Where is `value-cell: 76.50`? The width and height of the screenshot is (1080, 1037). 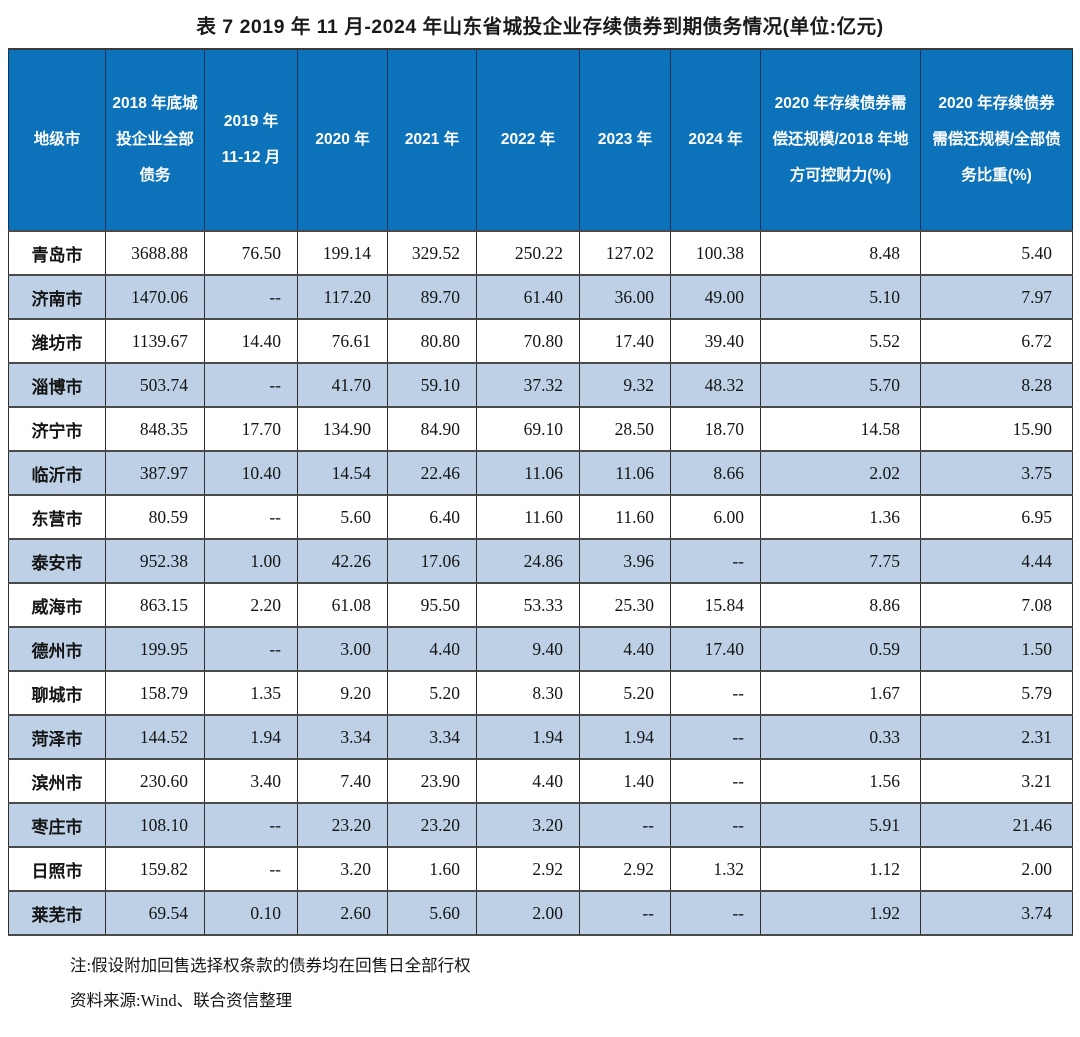 value-cell: 76.50 is located at coordinates (251, 253).